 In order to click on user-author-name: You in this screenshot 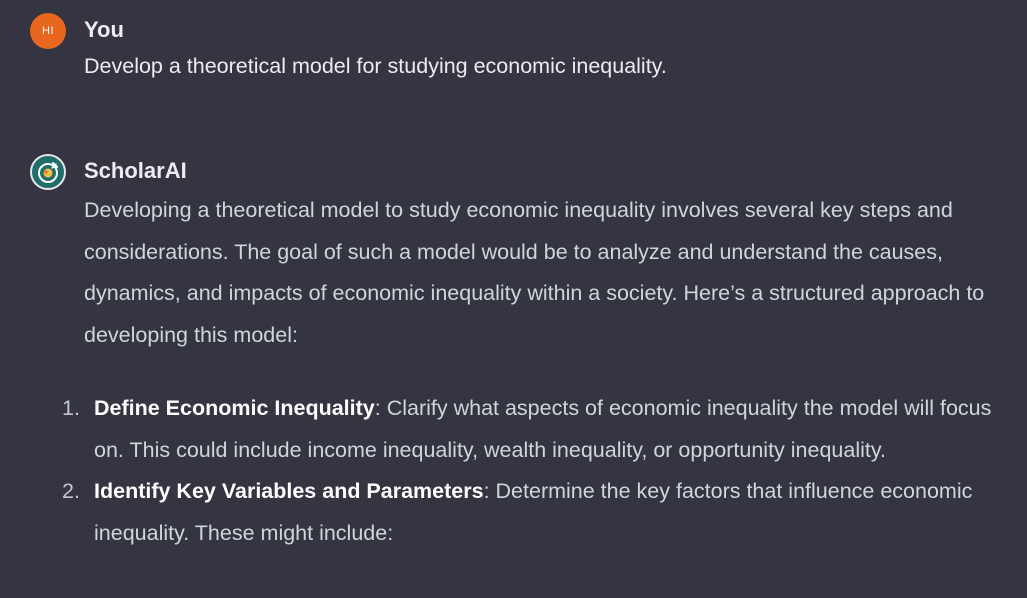, I will do `click(104, 29)`.